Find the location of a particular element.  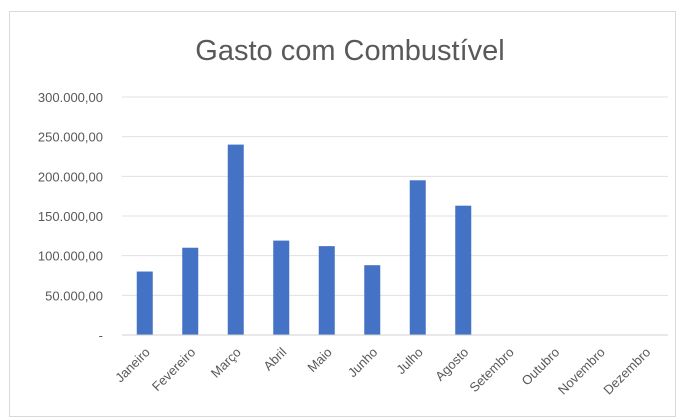

x-tick-label: Dezembro is located at coordinates (626, 371).